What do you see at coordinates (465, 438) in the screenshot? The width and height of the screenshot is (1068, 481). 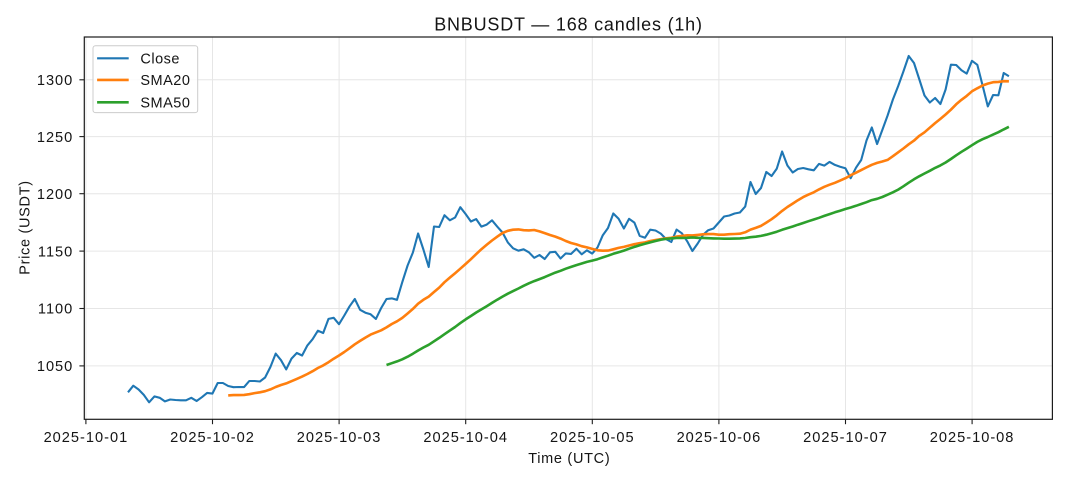 I see `svg-text: 2025-10-04` at bounding box center [465, 438].